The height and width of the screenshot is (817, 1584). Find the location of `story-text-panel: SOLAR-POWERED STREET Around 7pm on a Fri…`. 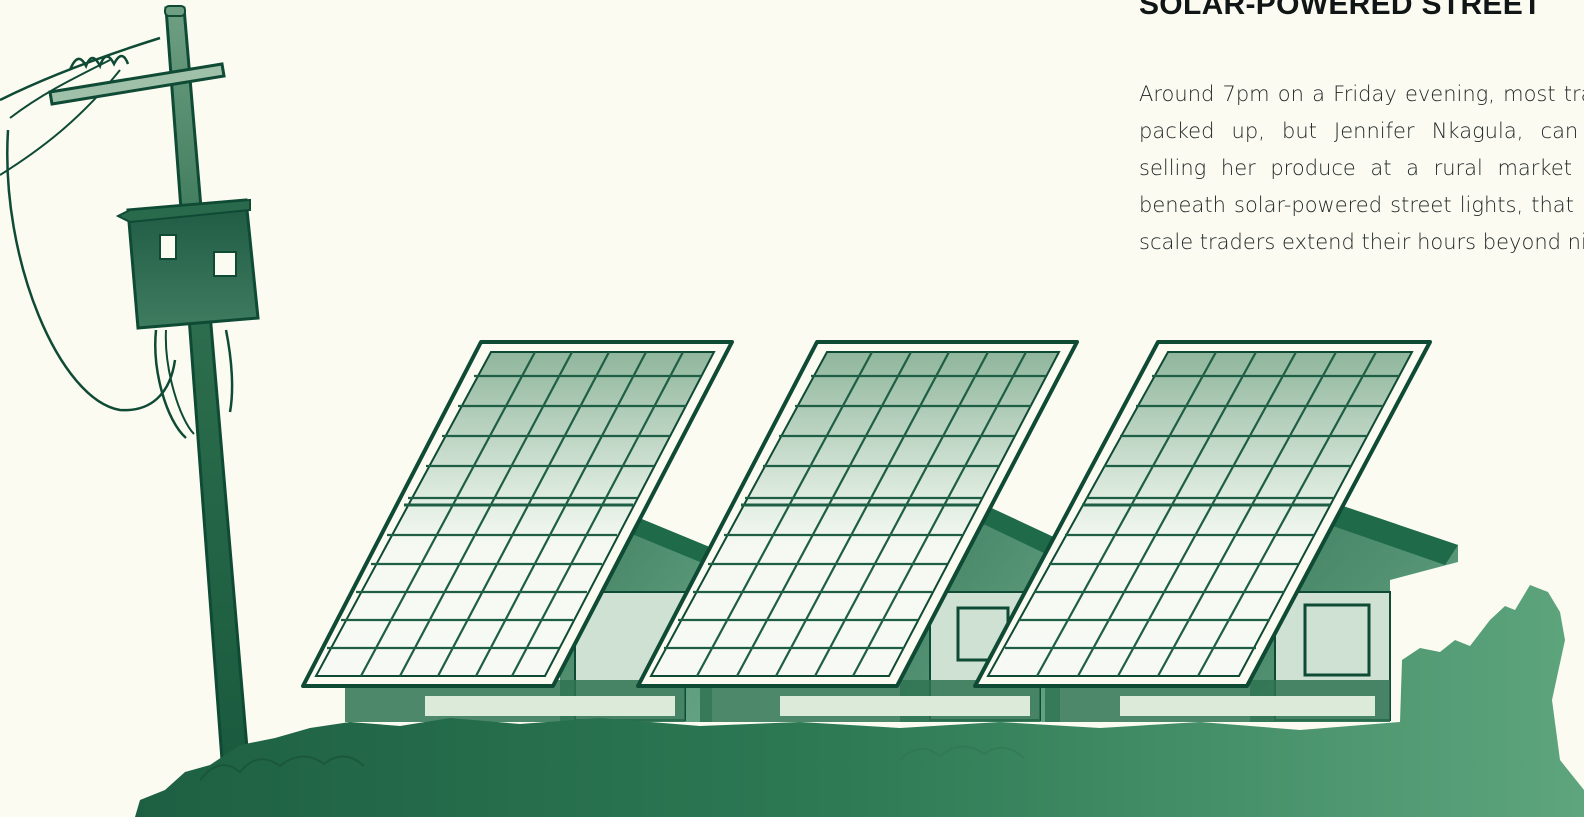

story-text-panel: SOLAR-POWERED STREET Around 7pm on a Fri… is located at coordinates (1361, 150).